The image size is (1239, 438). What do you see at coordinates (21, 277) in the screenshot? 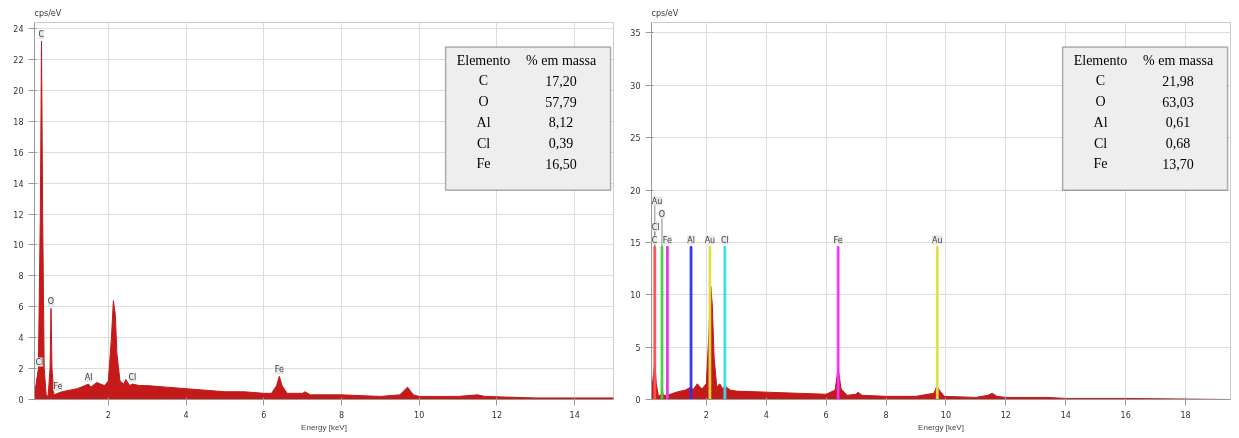
I see `y-tick-label: 8` at bounding box center [21, 277].